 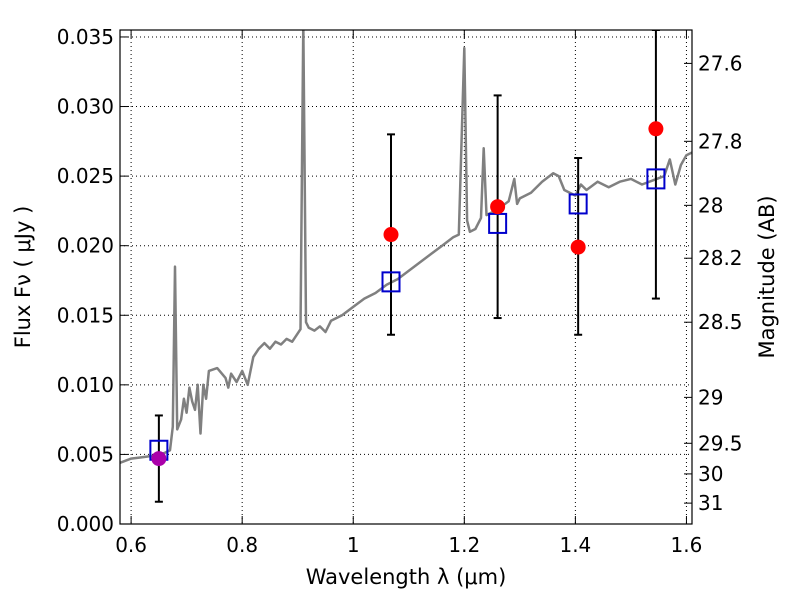 I want to click on y-tick-label: 0.010, so click(x=85, y=385).